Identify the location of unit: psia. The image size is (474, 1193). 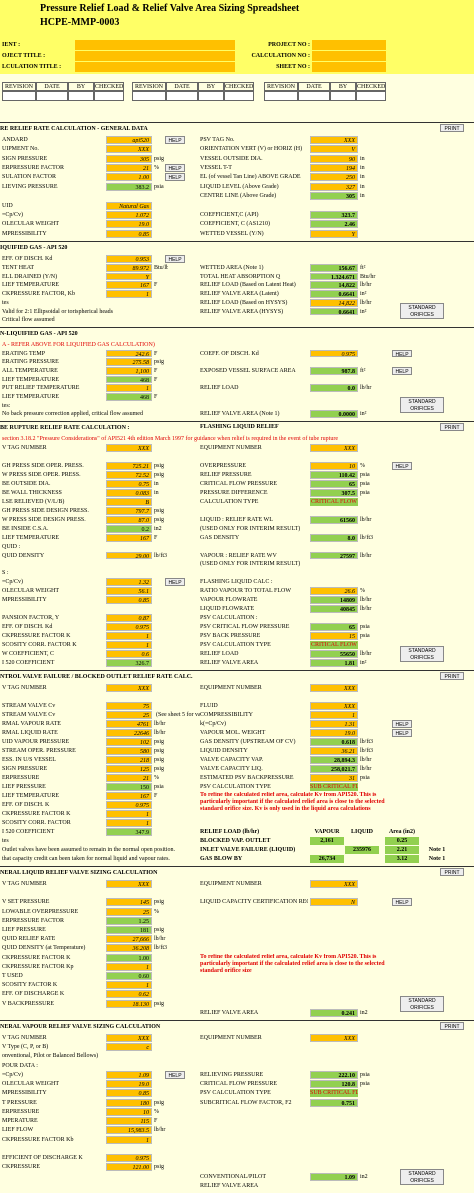
(159, 186).